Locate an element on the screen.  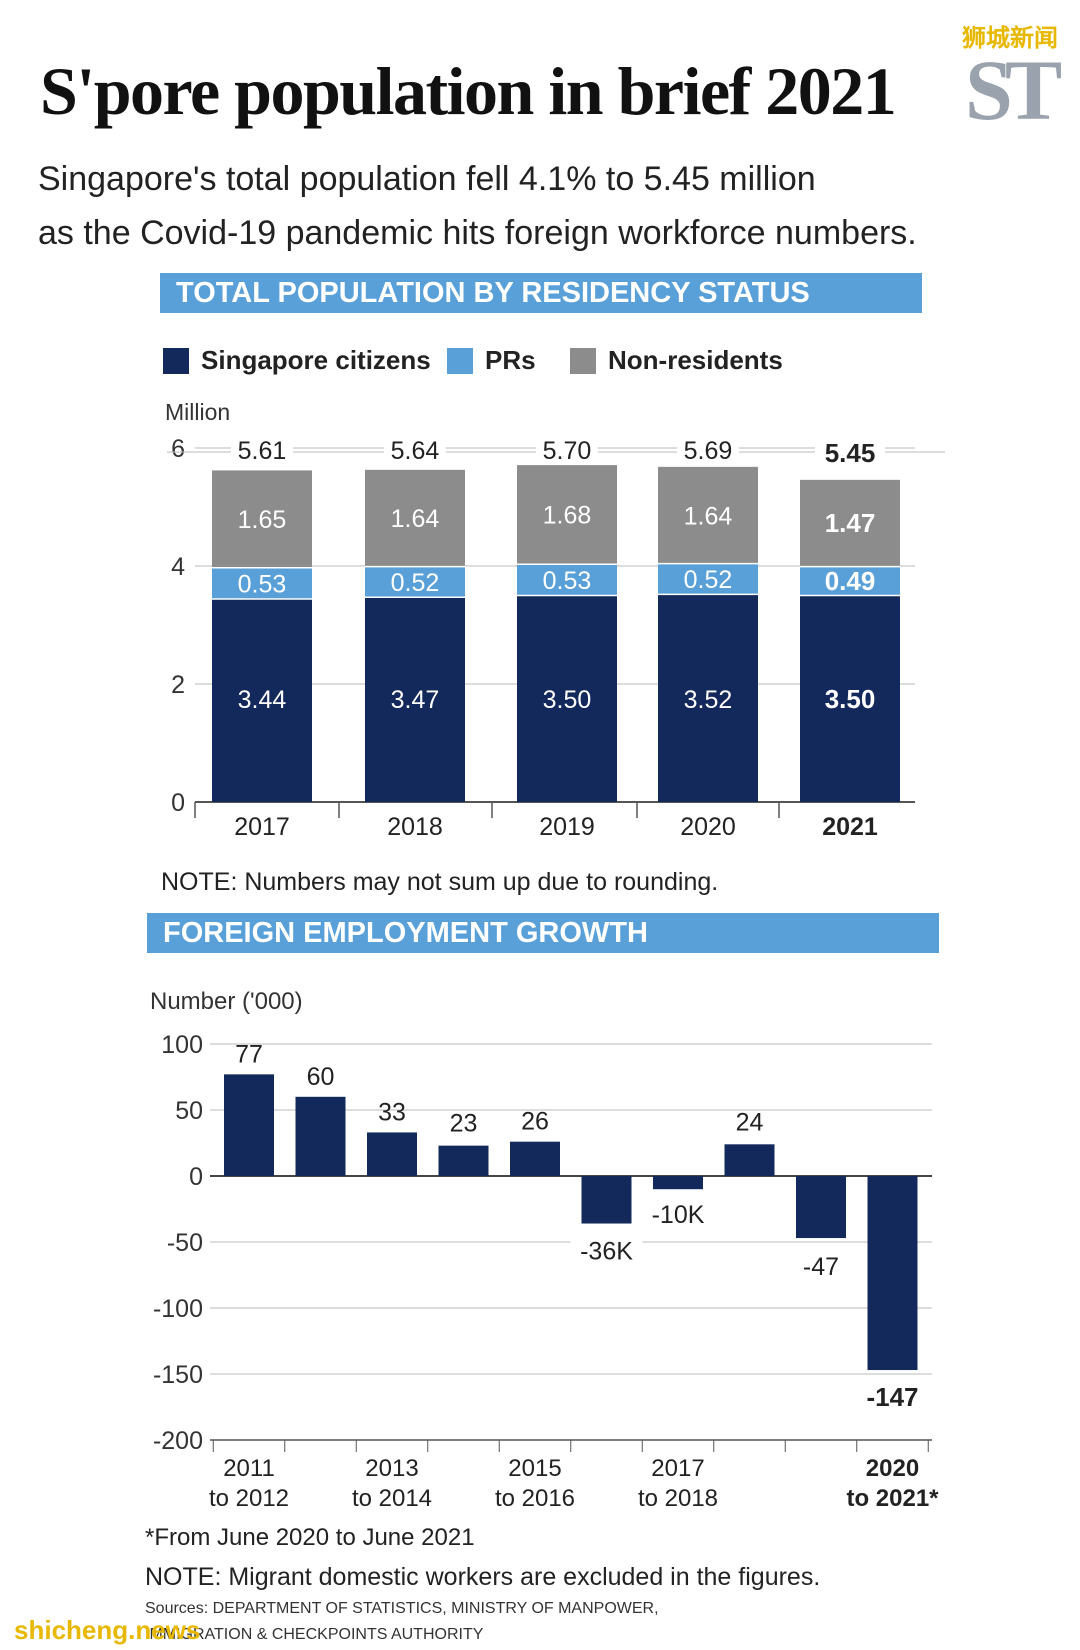
y-tick-label: -200 is located at coordinates (178, 1441).